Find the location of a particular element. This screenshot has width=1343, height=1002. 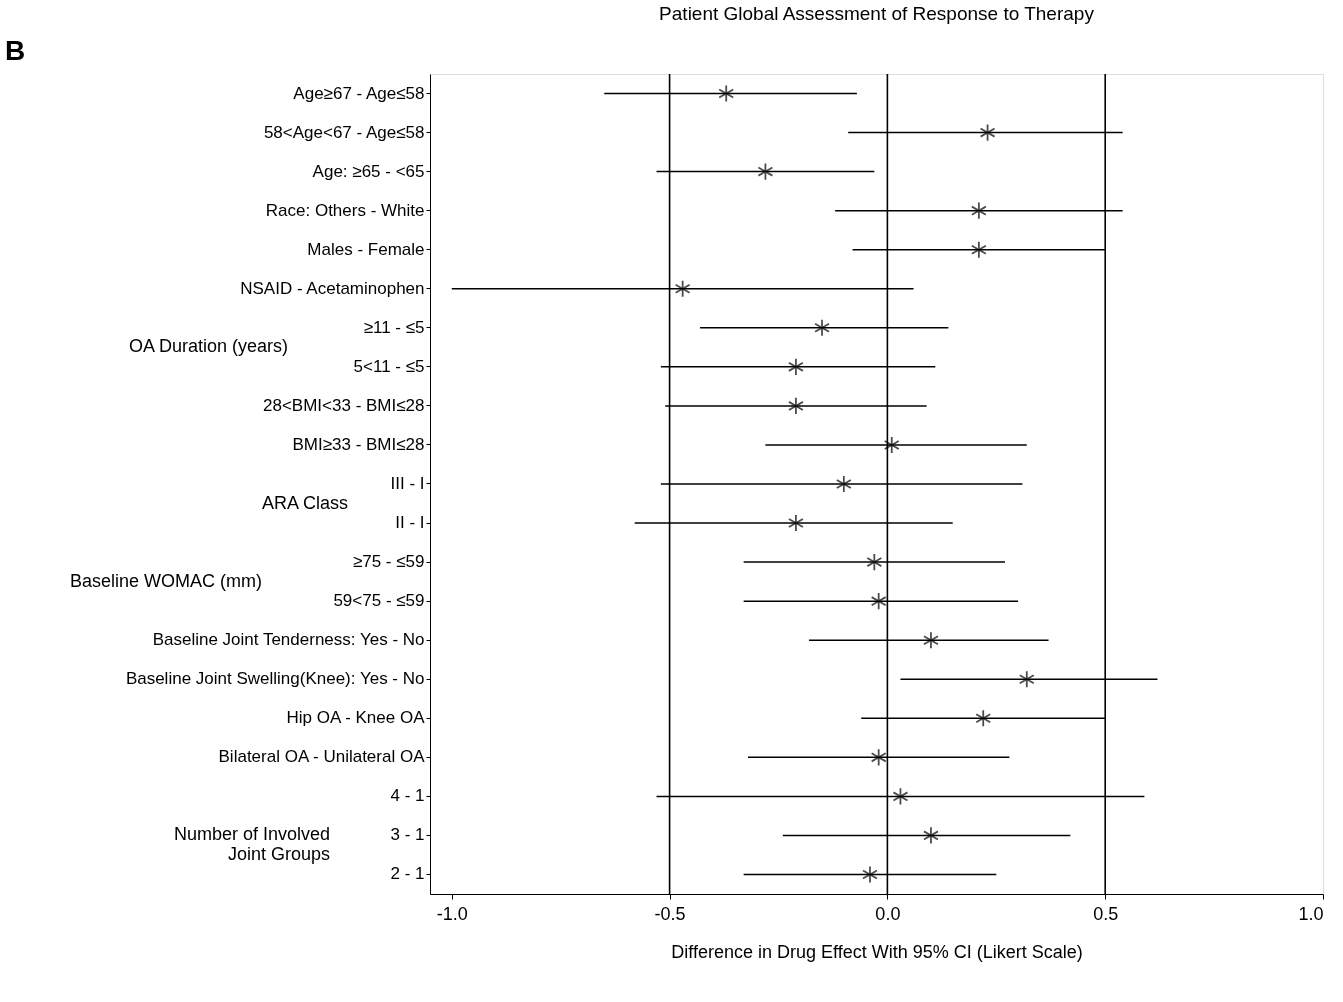

x-tick-label: 0.0 is located at coordinates (888, 913).